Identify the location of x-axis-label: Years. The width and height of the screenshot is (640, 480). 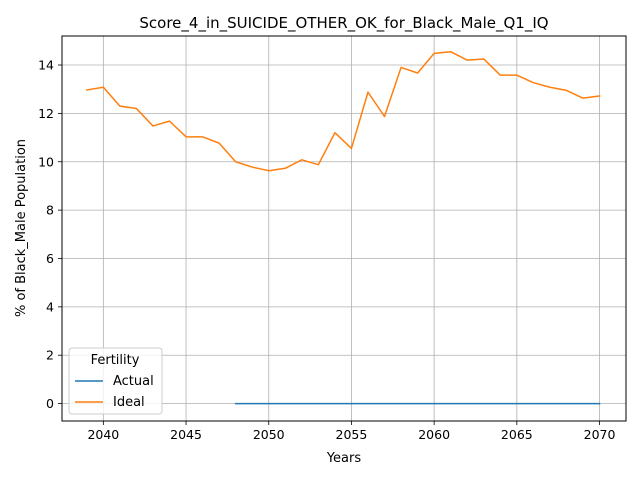
(344, 458).